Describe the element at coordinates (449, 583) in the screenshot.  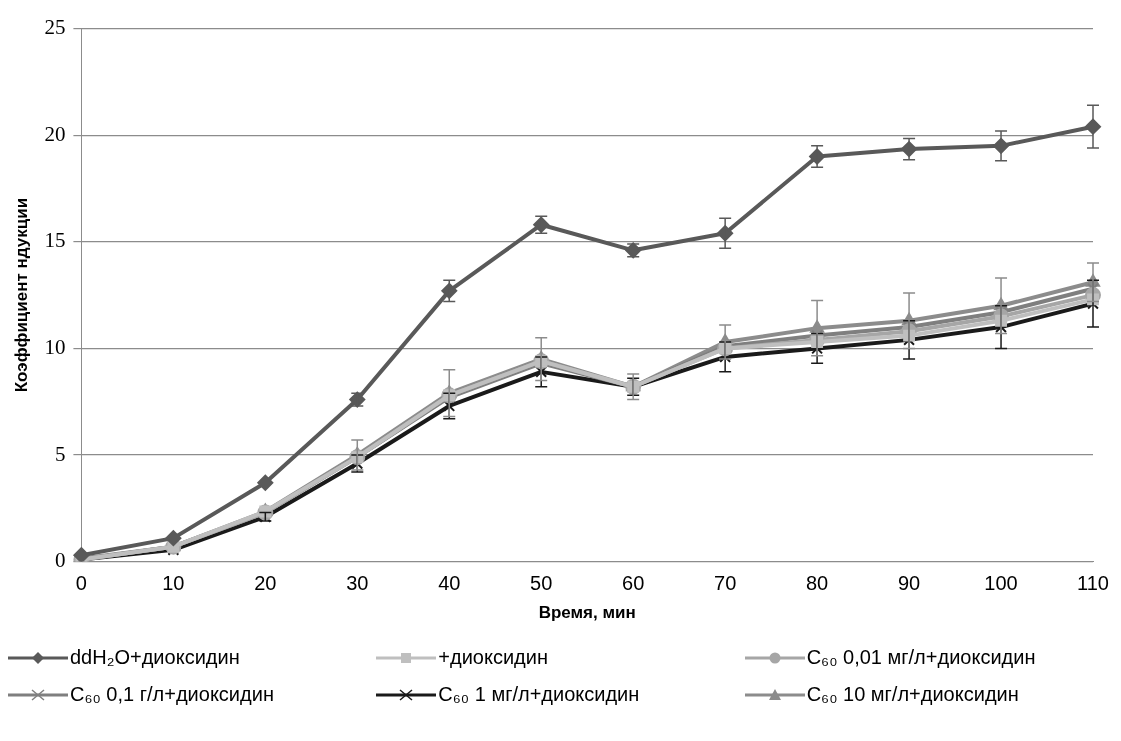
I see `x-tick-label: 40` at that location.